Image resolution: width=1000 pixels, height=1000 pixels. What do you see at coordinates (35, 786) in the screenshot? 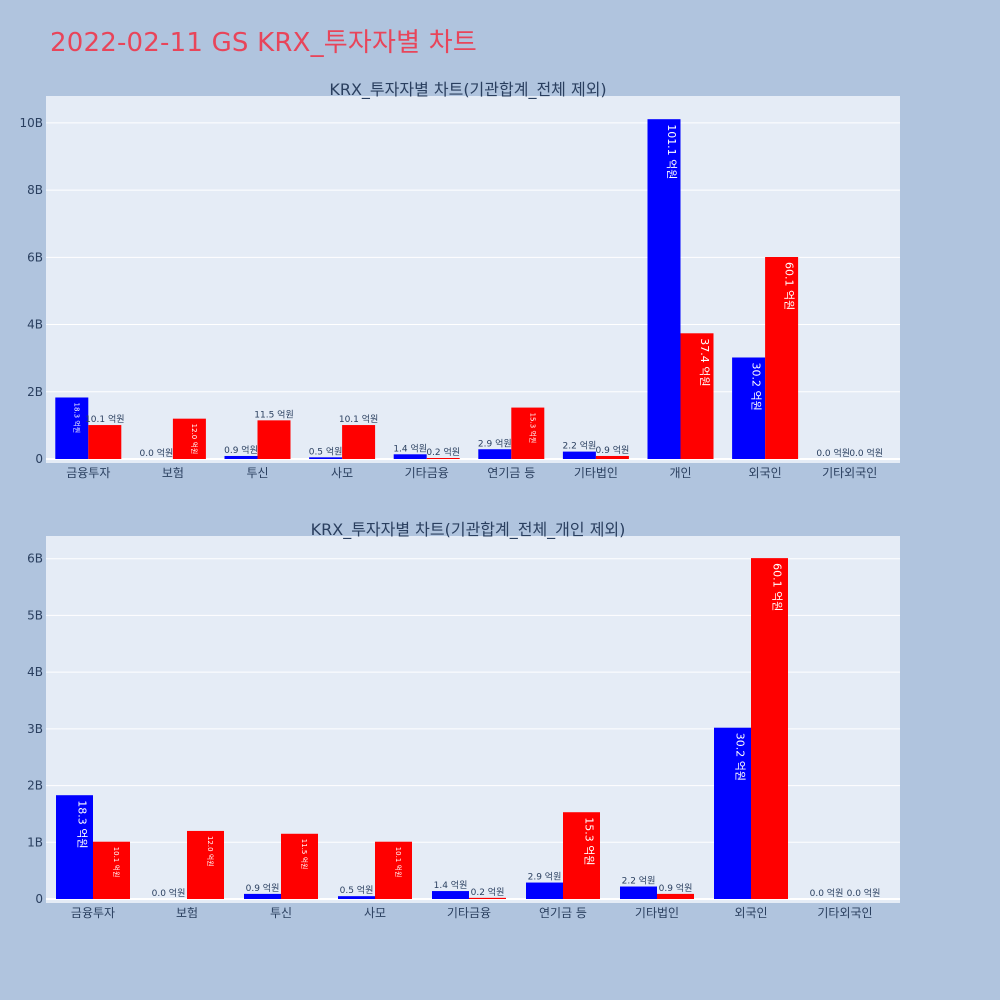
I see `y-tick-label: 2B` at bounding box center [35, 786].